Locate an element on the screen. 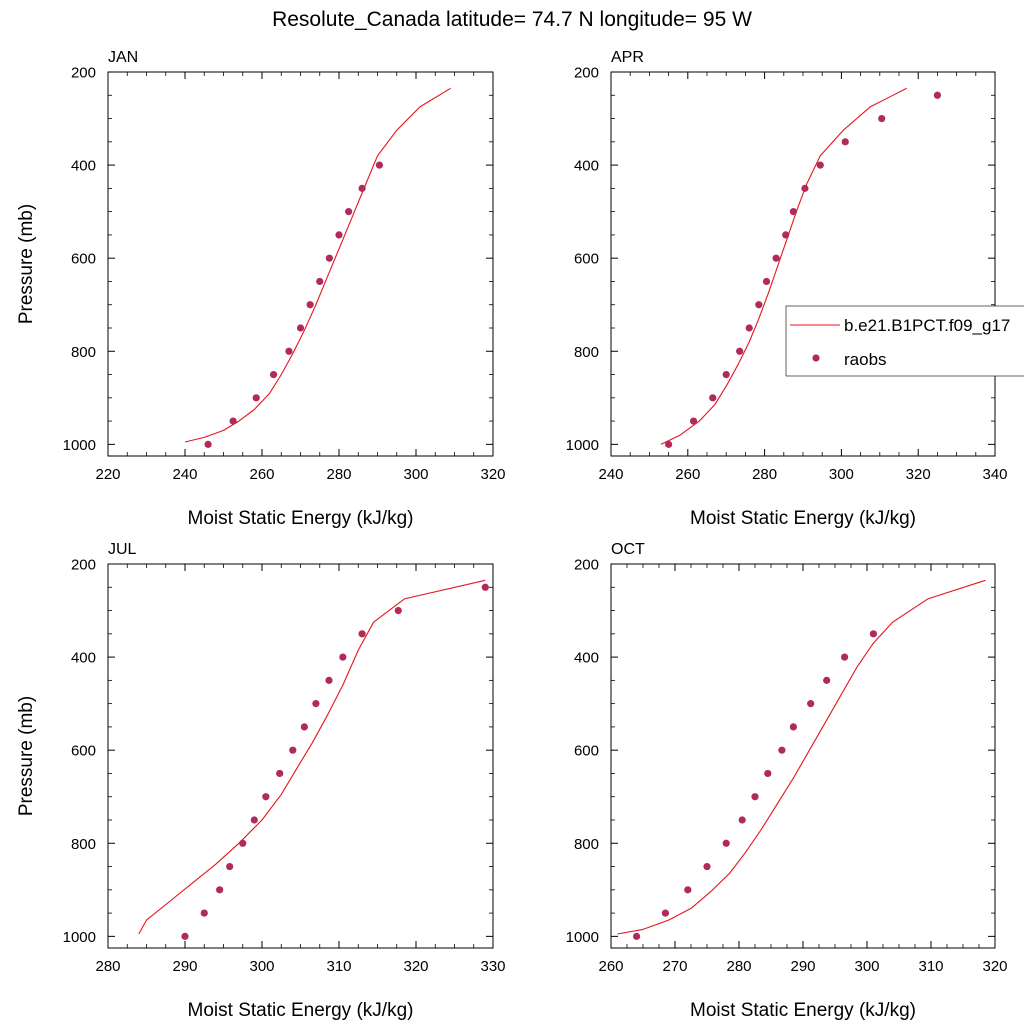 Image resolution: width=1024 pixels, height=1029 pixels. x-tick-label: 330 is located at coordinates (492, 966).